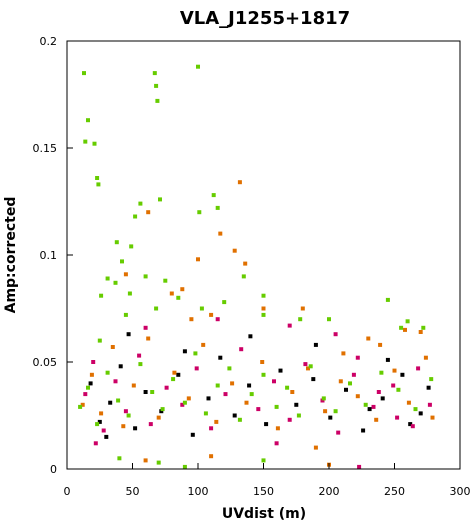 This screenshot has height=524, width=471. I want to click on x-tick-label: 100, so click(198, 491).